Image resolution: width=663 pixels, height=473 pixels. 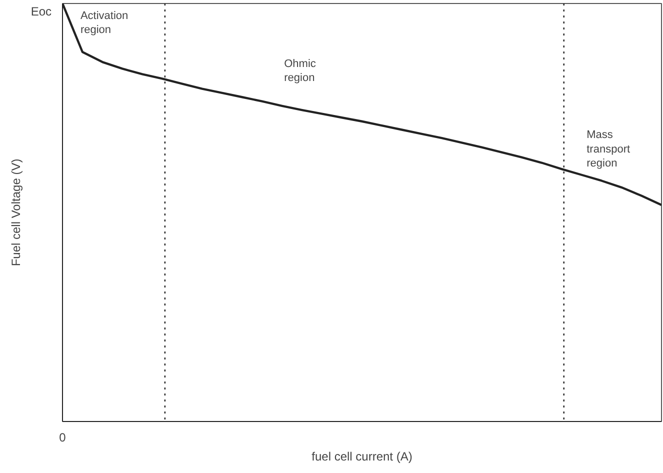 What do you see at coordinates (15, 212) in the screenshot?
I see `y-axis-title: Fuel cell Voltage (V)` at bounding box center [15, 212].